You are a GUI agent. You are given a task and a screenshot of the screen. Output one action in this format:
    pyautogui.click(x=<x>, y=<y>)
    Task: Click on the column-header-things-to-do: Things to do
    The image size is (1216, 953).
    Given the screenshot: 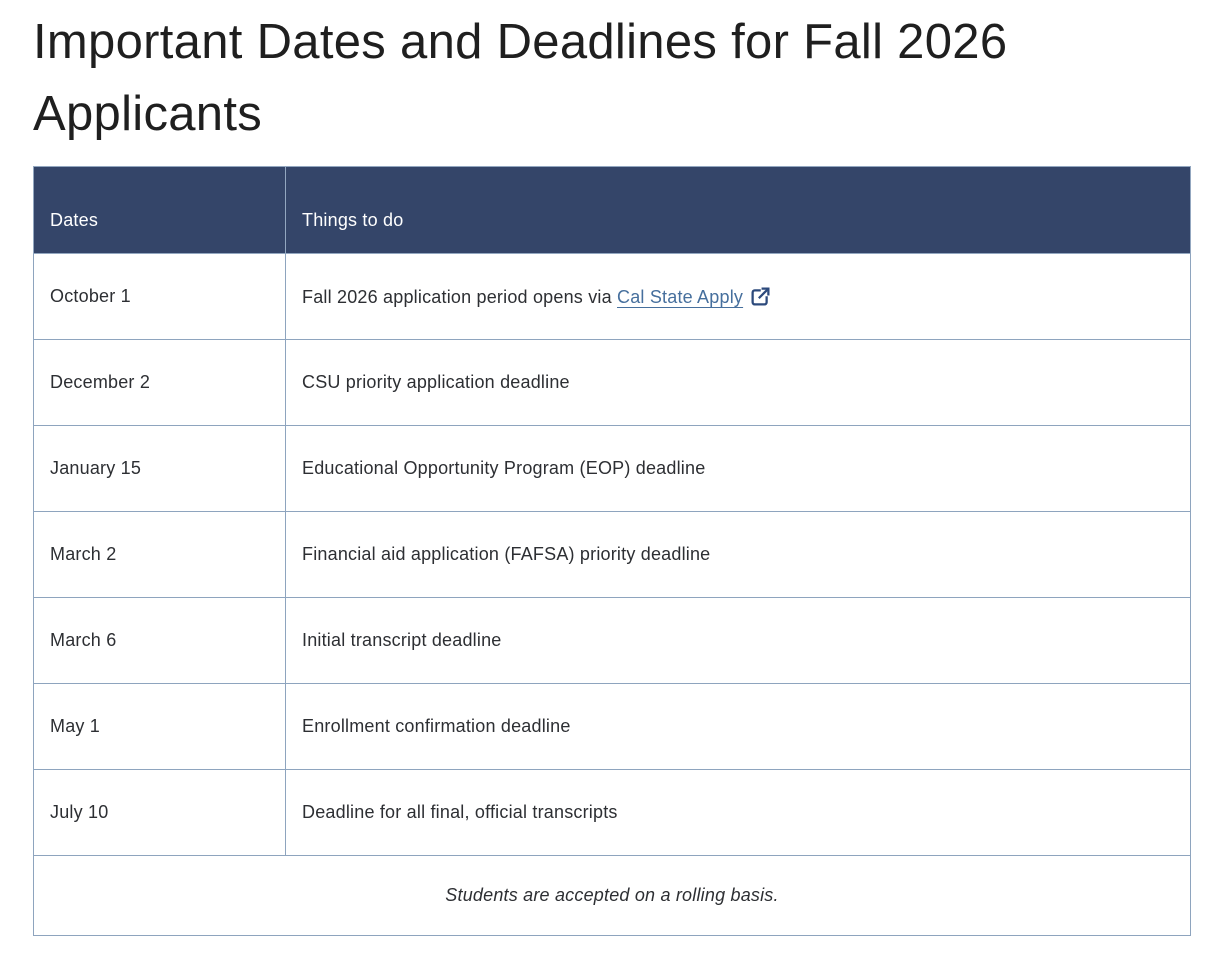 What is the action you would take?
    pyautogui.click(x=738, y=210)
    